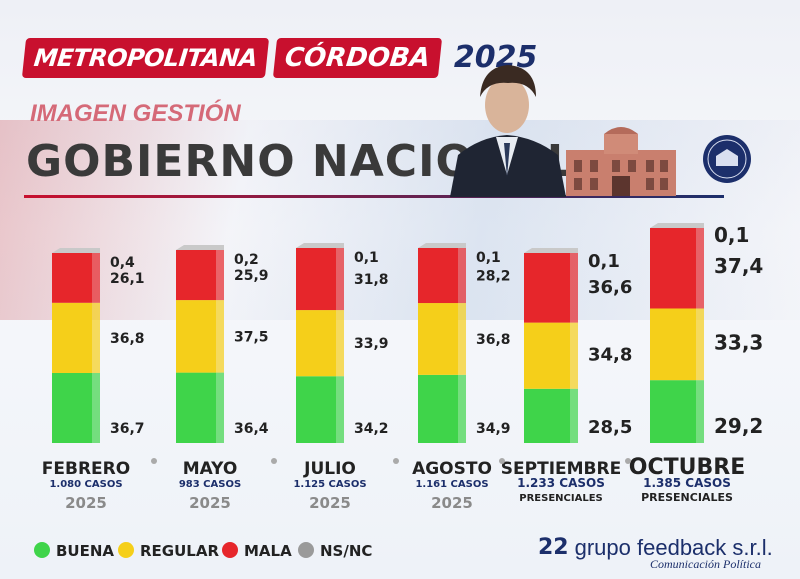  I want to click on note-label-5: PRESENCIALES, so click(560, 498).